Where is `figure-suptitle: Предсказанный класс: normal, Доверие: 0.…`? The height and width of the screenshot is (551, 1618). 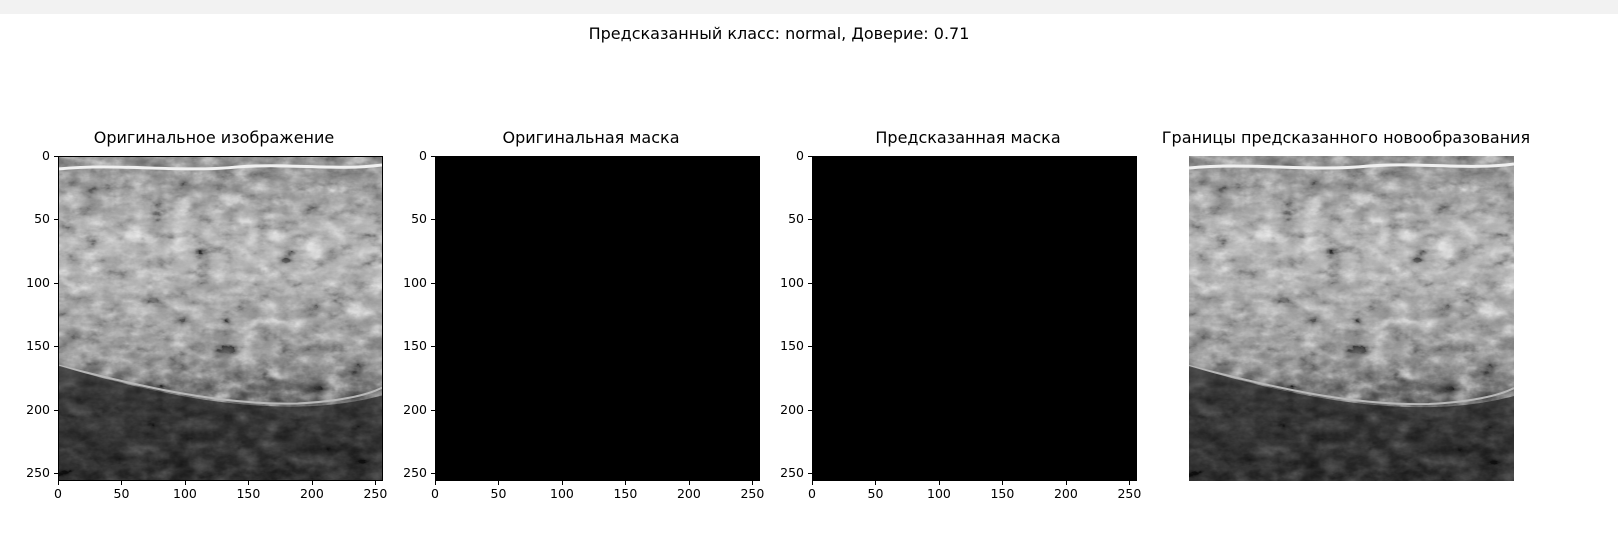
figure-suptitle: Предсказанный класс: normal, Доверие: 0.… is located at coordinates (779, 33).